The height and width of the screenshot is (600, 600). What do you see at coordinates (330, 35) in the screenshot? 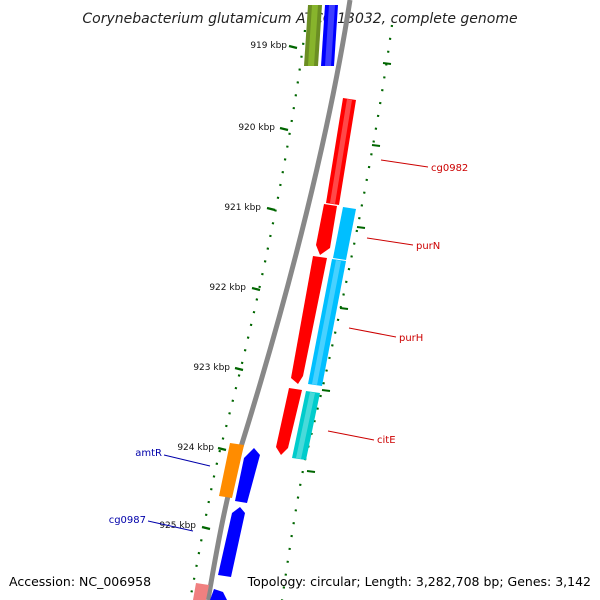
I see `feature-block-blue-top-highlight` at bounding box center [330, 35].